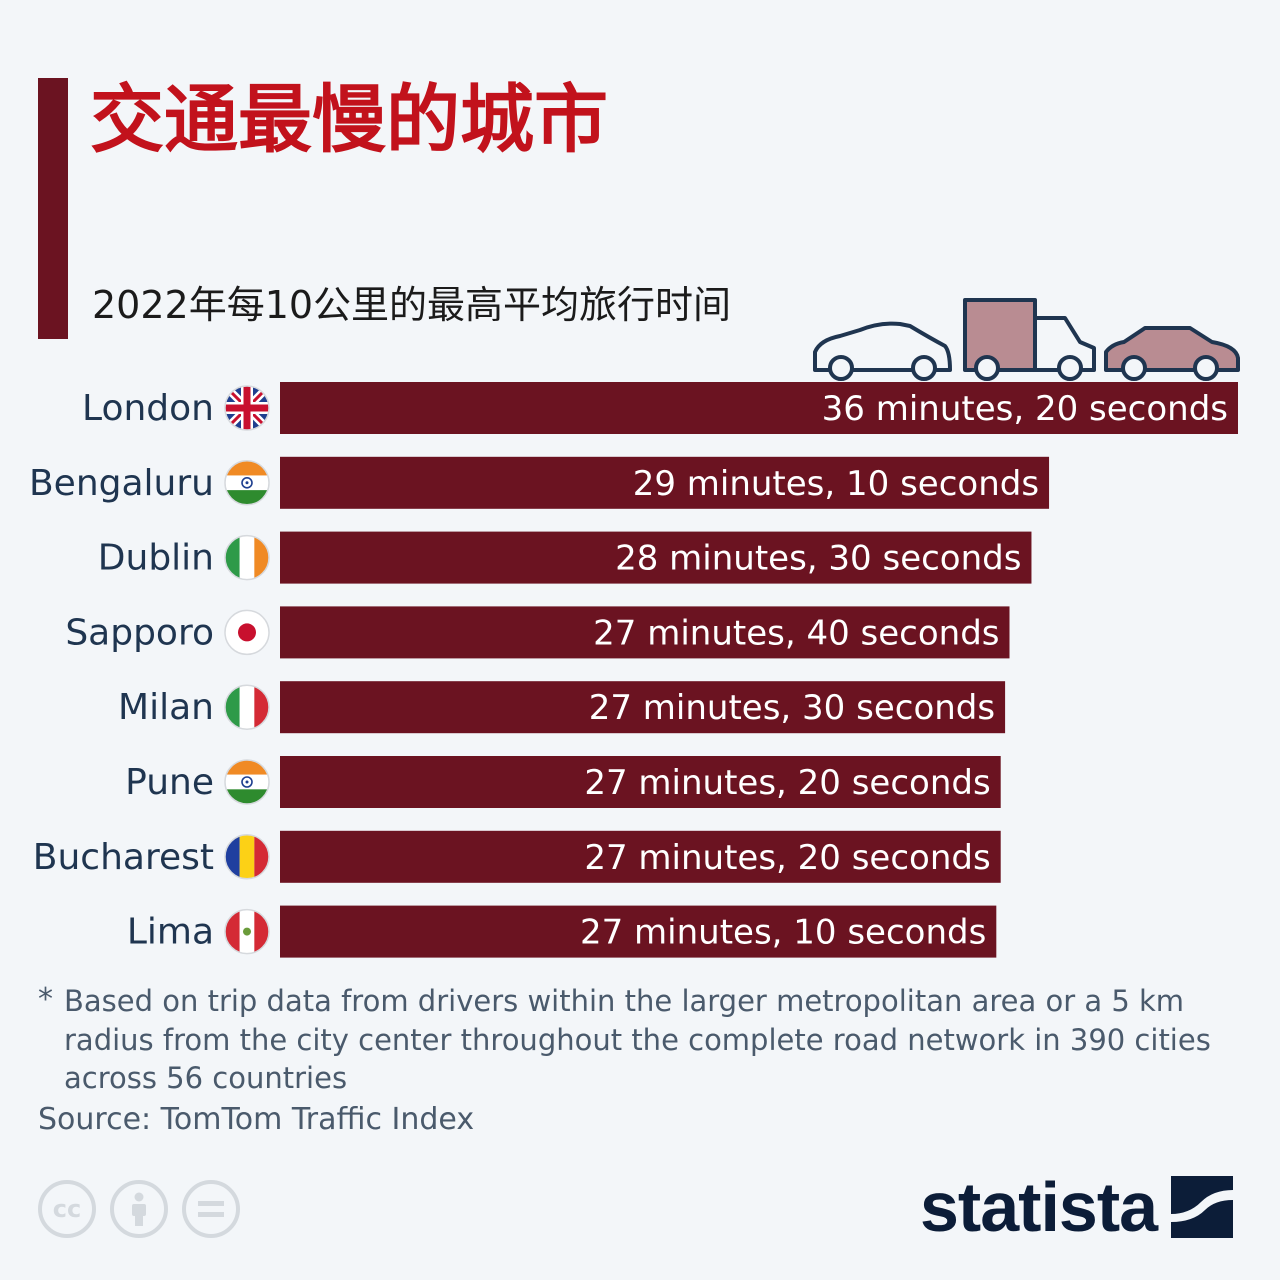  I want to click on source-note: Source: TomTom Traffic Index, so click(256, 1119).